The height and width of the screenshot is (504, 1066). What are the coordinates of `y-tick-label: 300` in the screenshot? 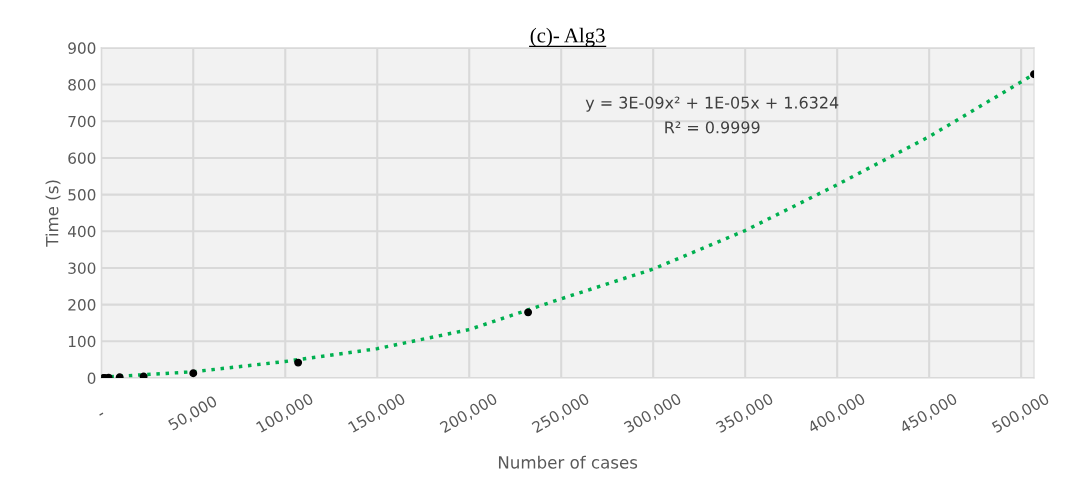 It's located at (82, 268).